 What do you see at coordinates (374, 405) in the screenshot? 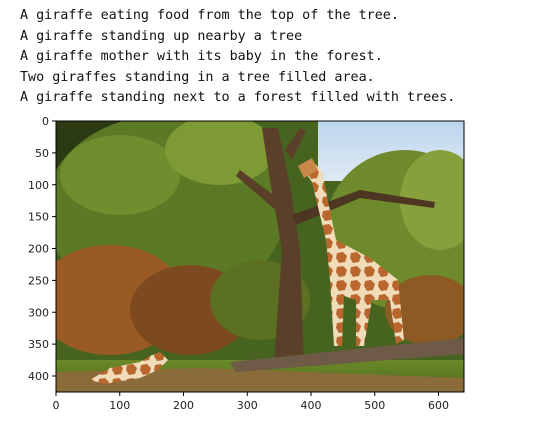
I see `x-tick-label: 500` at bounding box center [374, 405].